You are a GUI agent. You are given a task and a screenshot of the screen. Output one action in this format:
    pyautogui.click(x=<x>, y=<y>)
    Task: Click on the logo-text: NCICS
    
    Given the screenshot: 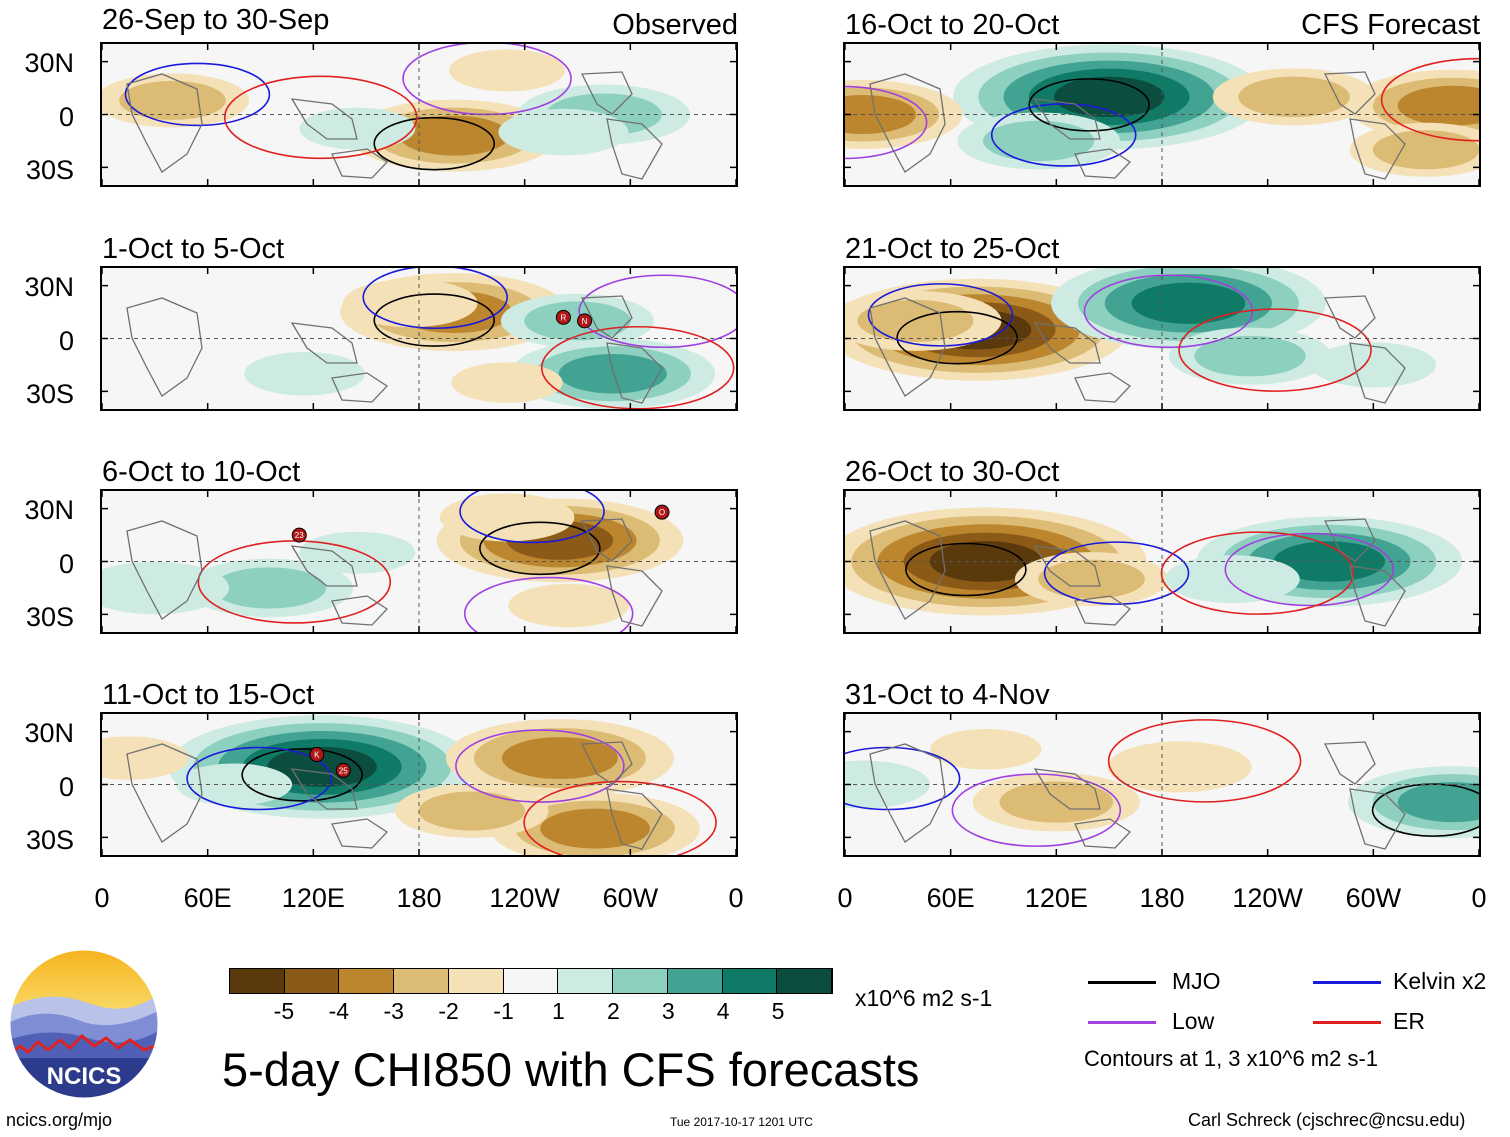 What is the action you would take?
    pyautogui.click(x=84, y=1076)
    